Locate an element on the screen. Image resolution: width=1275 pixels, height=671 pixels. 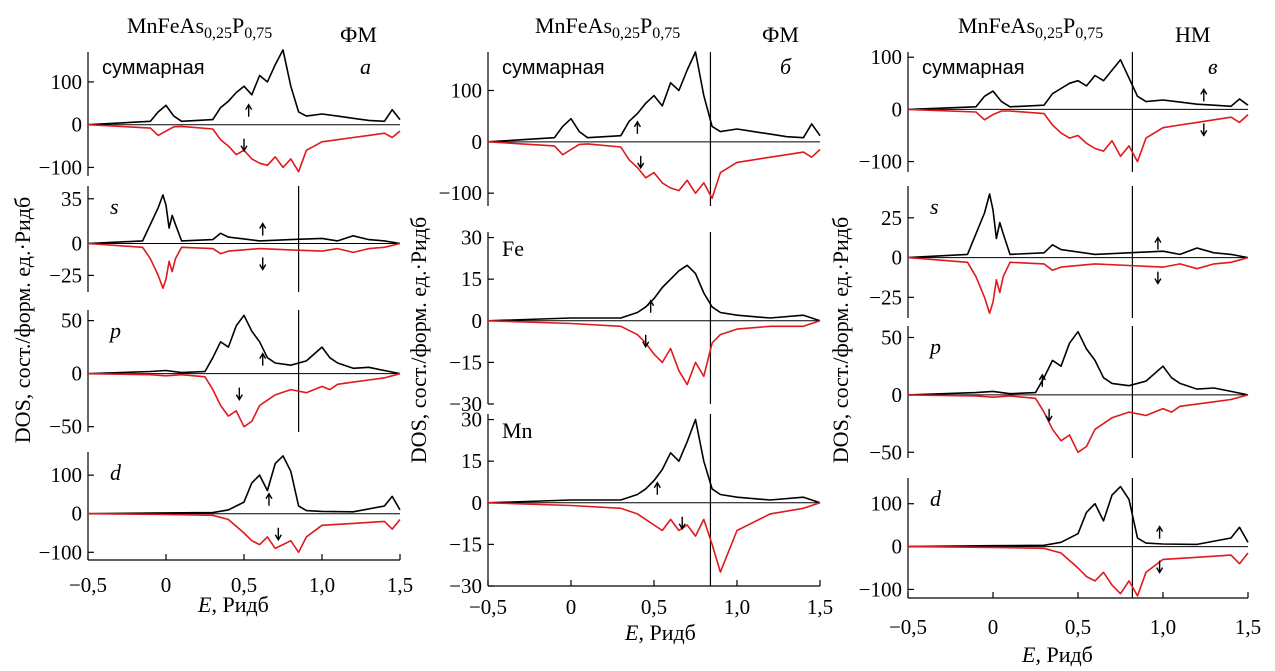
panel-c-total: 100 0 −100 суммарная в is located at coordinates (1054, 109).